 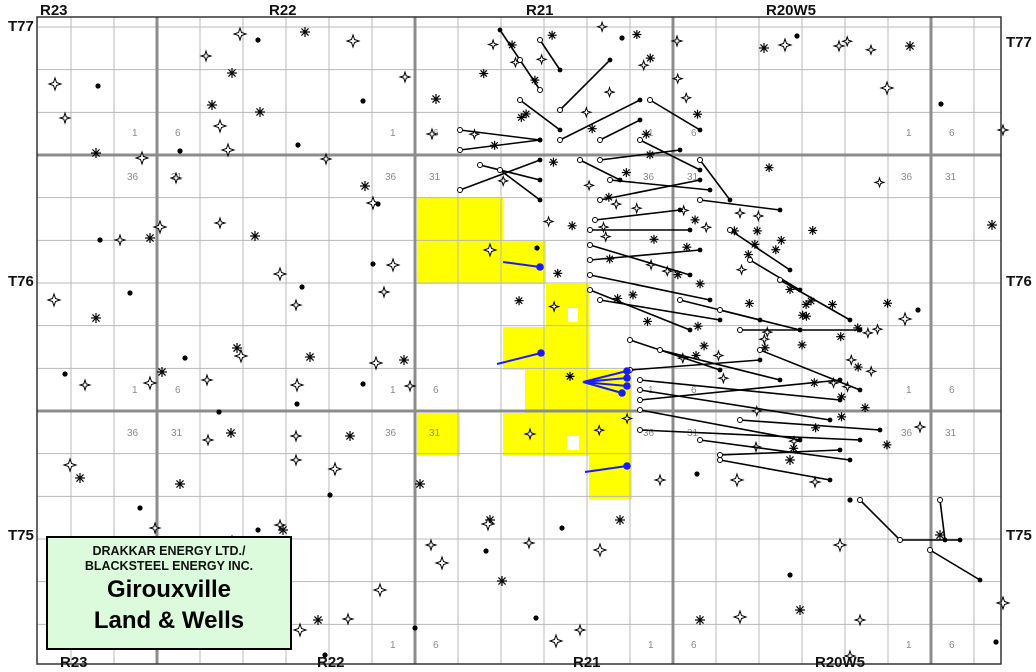 What do you see at coordinates (627, 371) in the screenshot?
I see `company-well-dot` at bounding box center [627, 371].